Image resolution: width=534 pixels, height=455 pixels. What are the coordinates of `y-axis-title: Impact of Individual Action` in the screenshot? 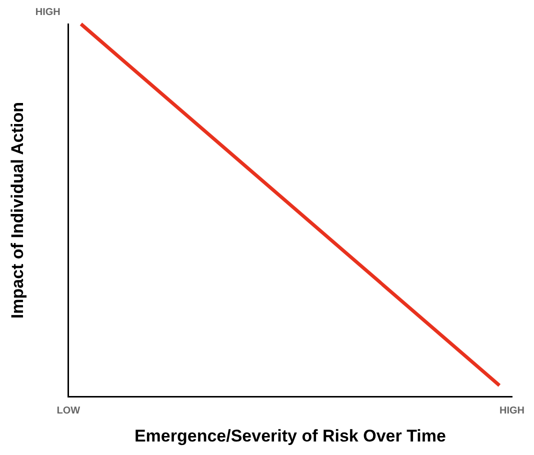 It's located at (17, 210).